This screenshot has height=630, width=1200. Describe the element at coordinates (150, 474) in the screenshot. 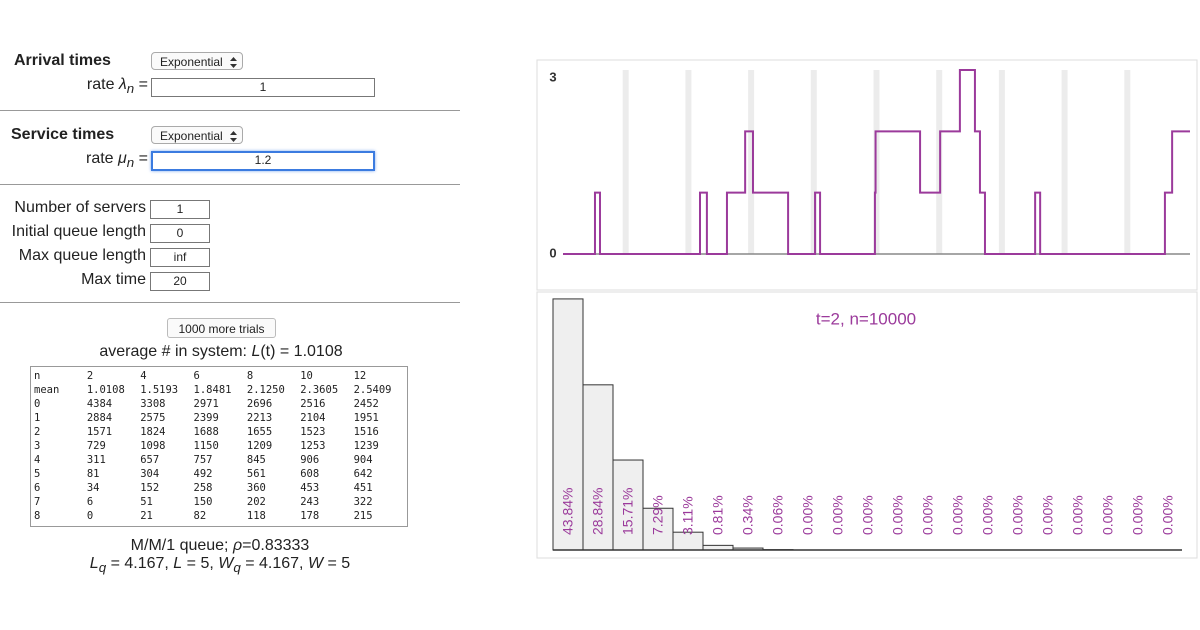

I see `table-cell: 304` at that location.